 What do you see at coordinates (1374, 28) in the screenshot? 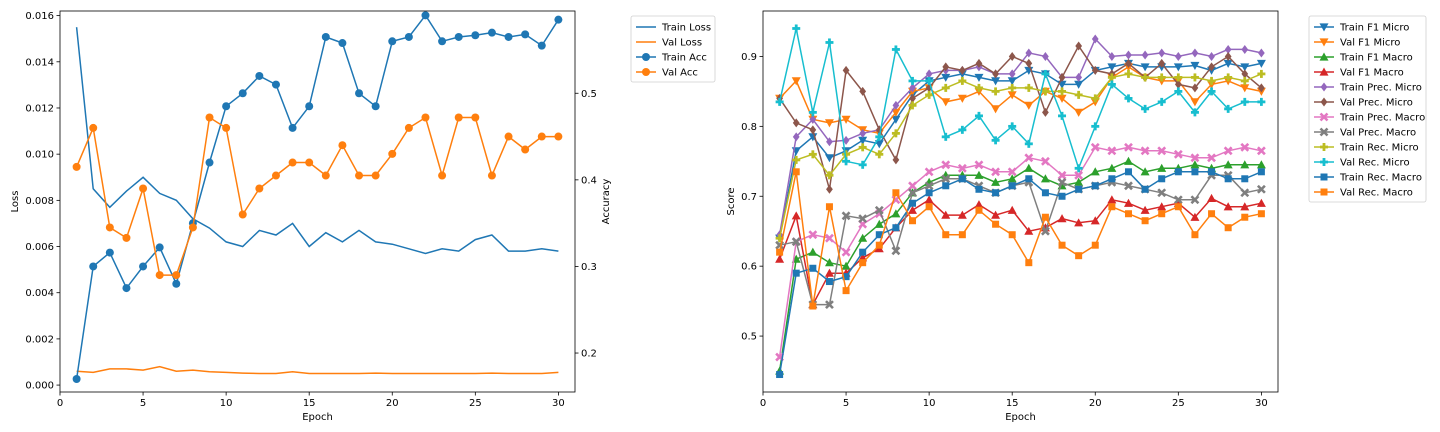
I see `legend-label: Train F1 Micro` at bounding box center [1374, 28].